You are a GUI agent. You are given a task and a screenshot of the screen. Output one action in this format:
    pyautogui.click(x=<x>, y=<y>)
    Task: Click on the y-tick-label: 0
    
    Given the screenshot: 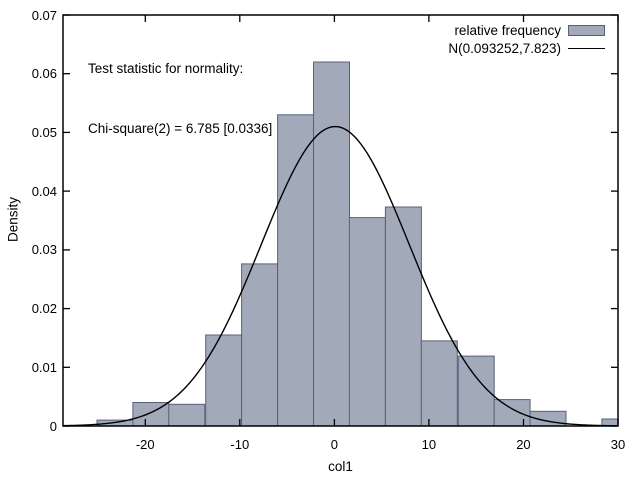 What is the action you would take?
    pyautogui.click(x=53, y=426)
    